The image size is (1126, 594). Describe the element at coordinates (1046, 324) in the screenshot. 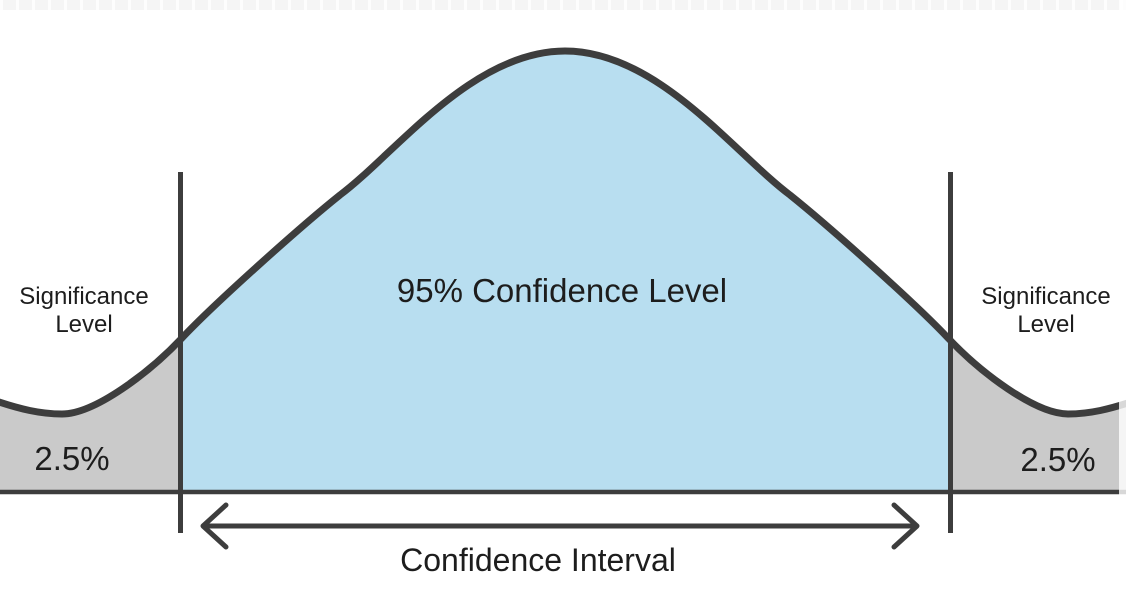

I see `significance-label-right-line2: Level` at that location.